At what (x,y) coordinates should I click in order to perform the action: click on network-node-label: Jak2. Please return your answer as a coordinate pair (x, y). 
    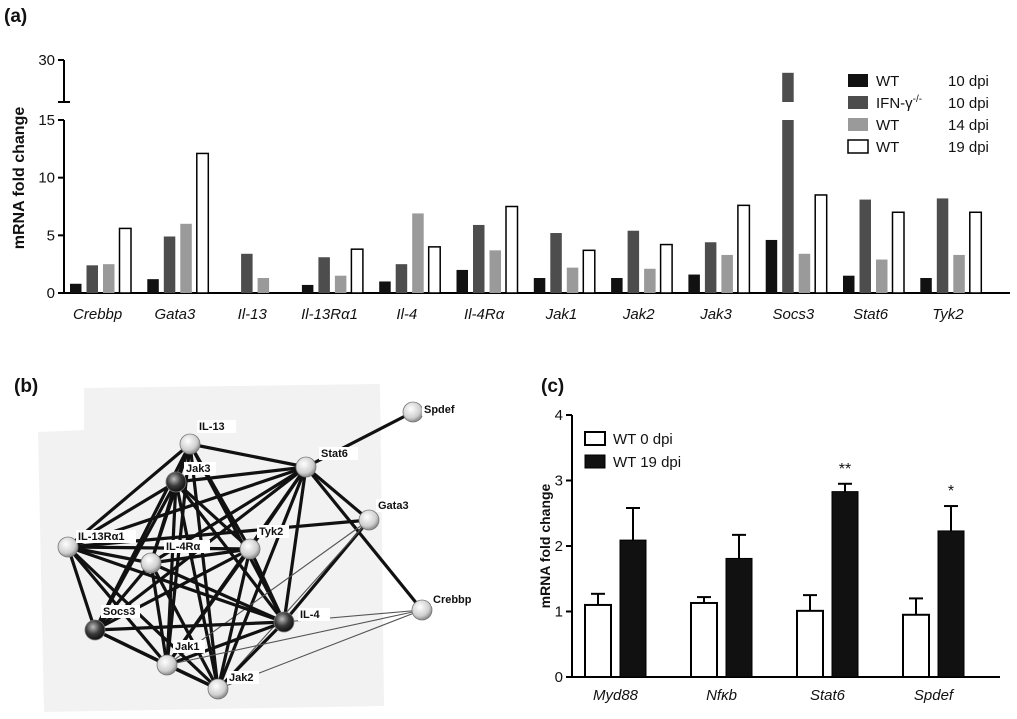
    Looking at the image, I should click on (241, 678).